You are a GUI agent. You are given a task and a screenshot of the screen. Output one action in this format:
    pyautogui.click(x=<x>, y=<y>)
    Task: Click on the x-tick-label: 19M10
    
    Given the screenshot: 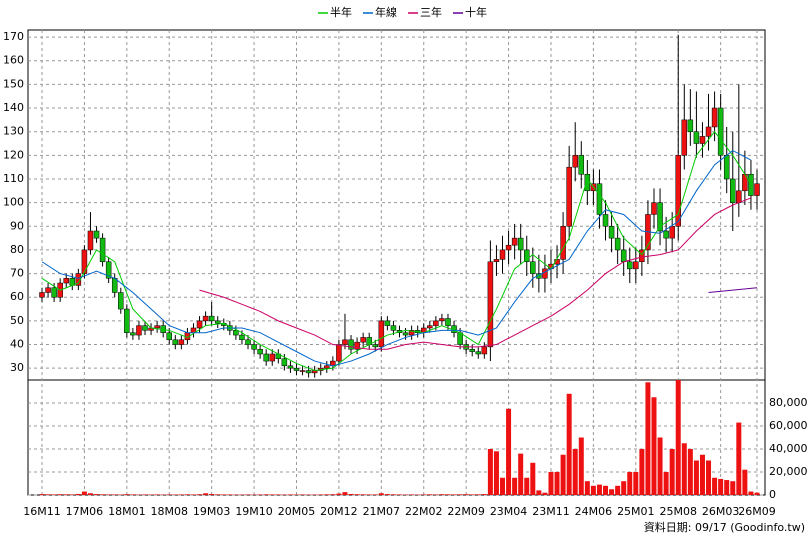 What is the action you would take?
    pyautogui.click(x=254, y=511)
    